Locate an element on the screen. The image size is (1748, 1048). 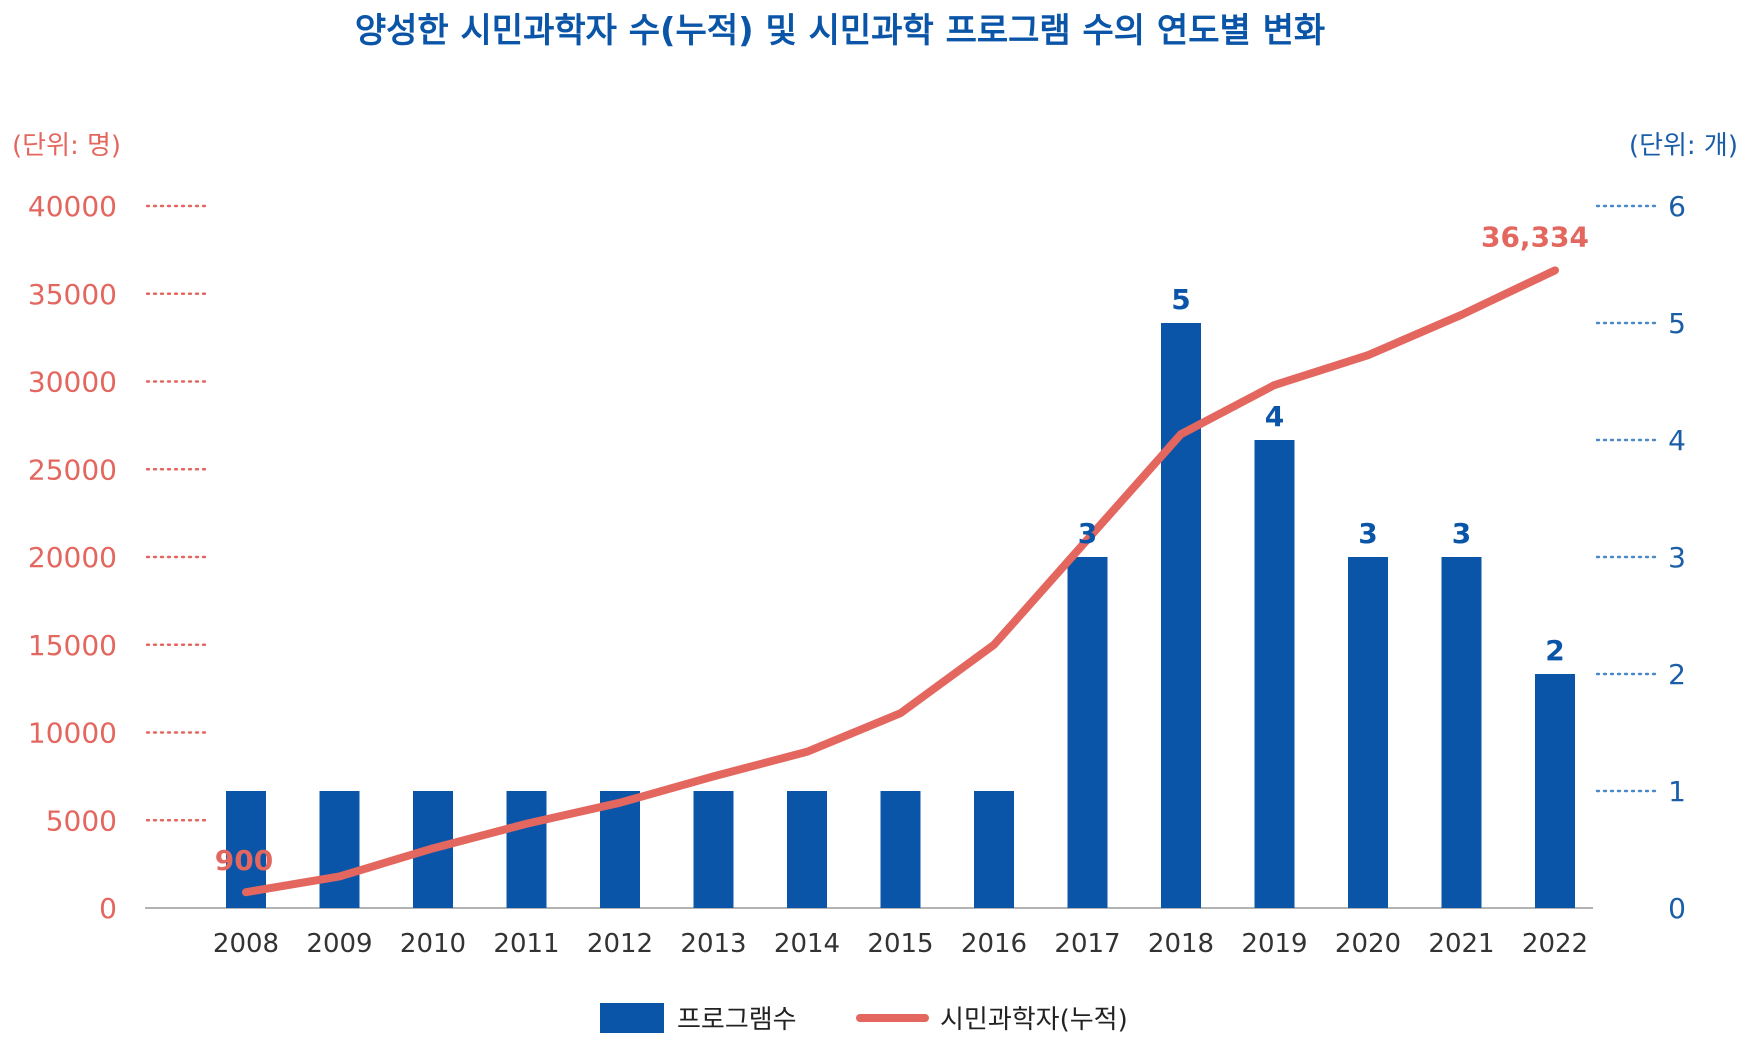
legend-bar-label: 프로그램수 is located at coordinates (737, 1020).